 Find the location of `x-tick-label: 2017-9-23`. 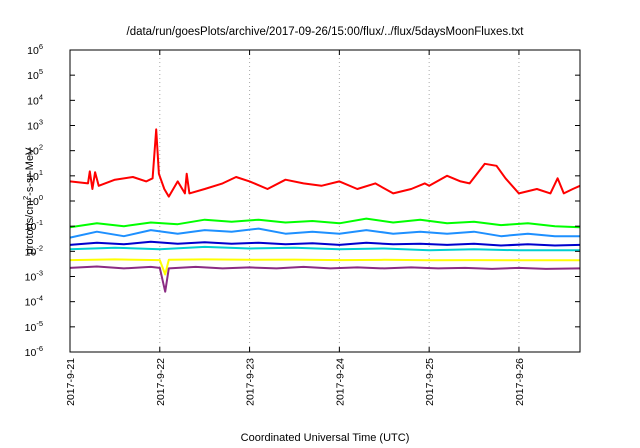

x-tick-label: 2017-9-23 is located at coordinates (251, 382).